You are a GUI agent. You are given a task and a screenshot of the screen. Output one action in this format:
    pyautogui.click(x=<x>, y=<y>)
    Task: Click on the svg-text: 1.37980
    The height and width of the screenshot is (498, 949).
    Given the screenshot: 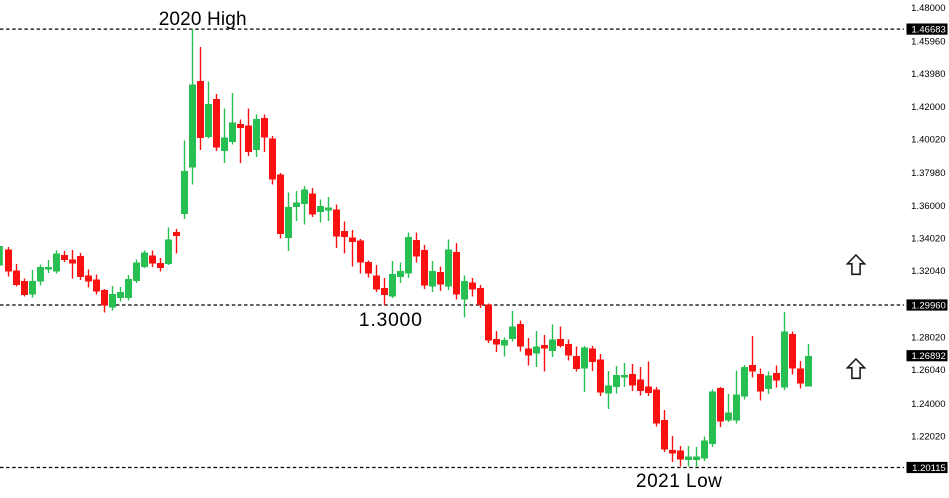 What is the action you would take?
    pyautogui.click(x=928, y=173)
    